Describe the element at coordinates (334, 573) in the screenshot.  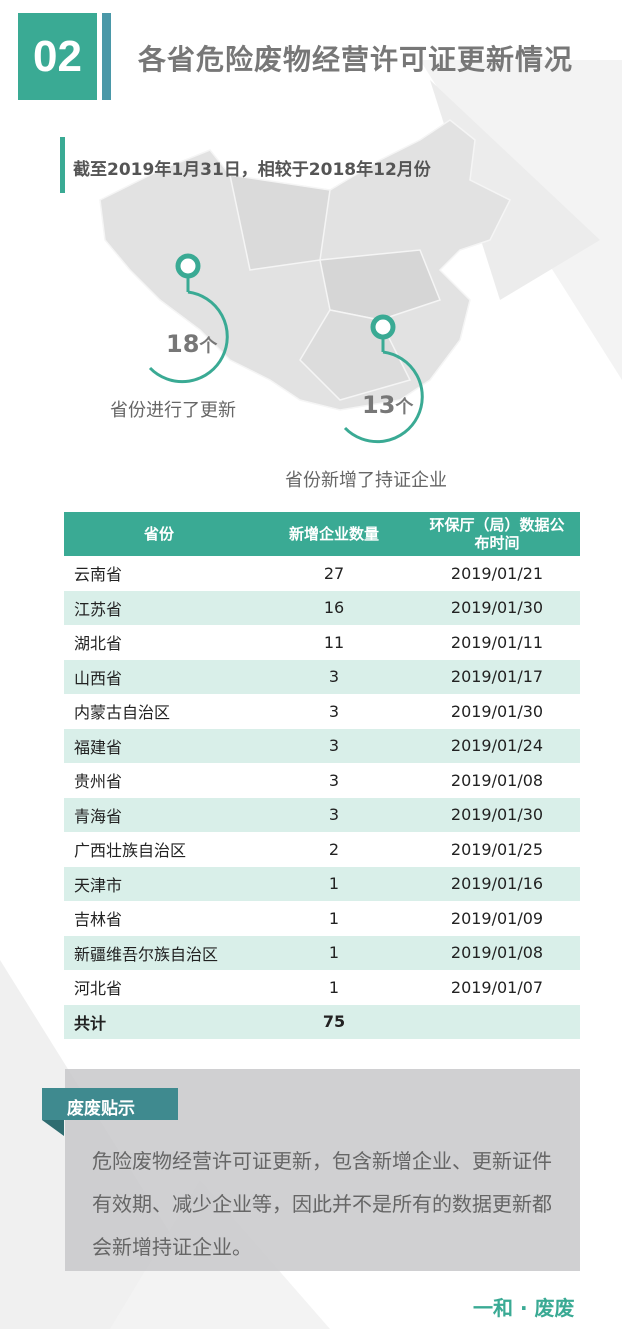
I see `count-cell: 27` at that location.